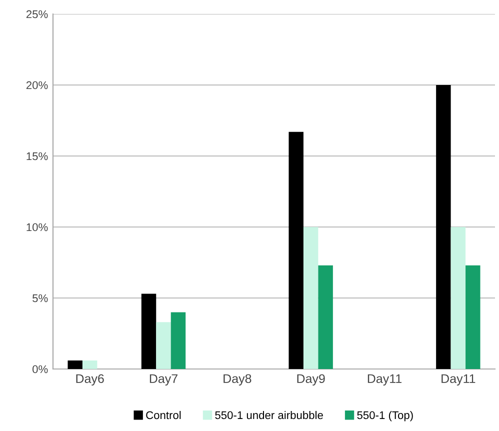  Describe the element at coordinates (269, 415) in the screenshot. I see `legend-label: 550-1 under airbubble` at that location.